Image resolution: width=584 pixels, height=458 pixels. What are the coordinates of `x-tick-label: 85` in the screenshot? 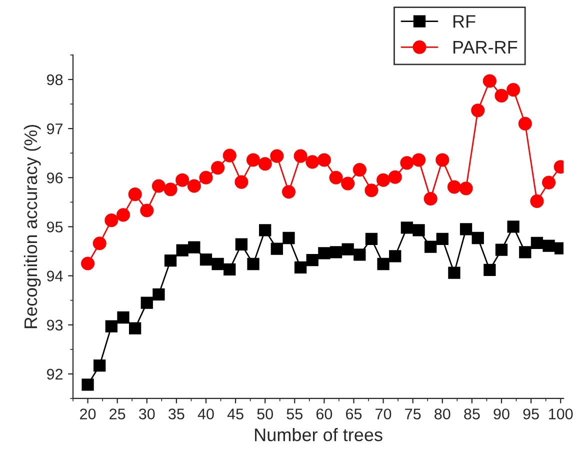 It's located at (472, 414).